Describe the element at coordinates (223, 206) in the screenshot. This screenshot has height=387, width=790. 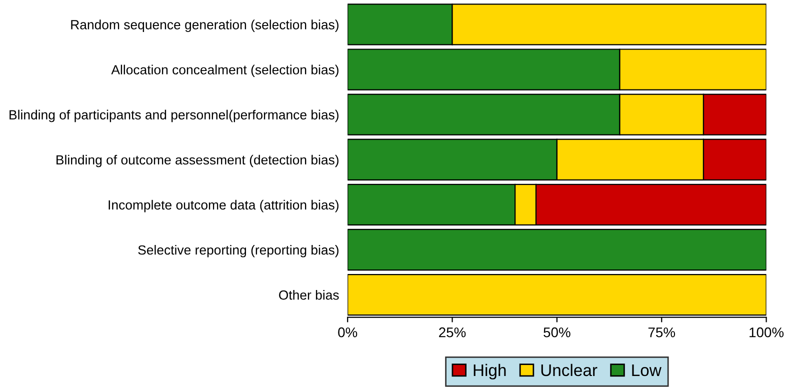
I see `y-tick-label: Incomplete outcome data (attrition bias)` at that location.